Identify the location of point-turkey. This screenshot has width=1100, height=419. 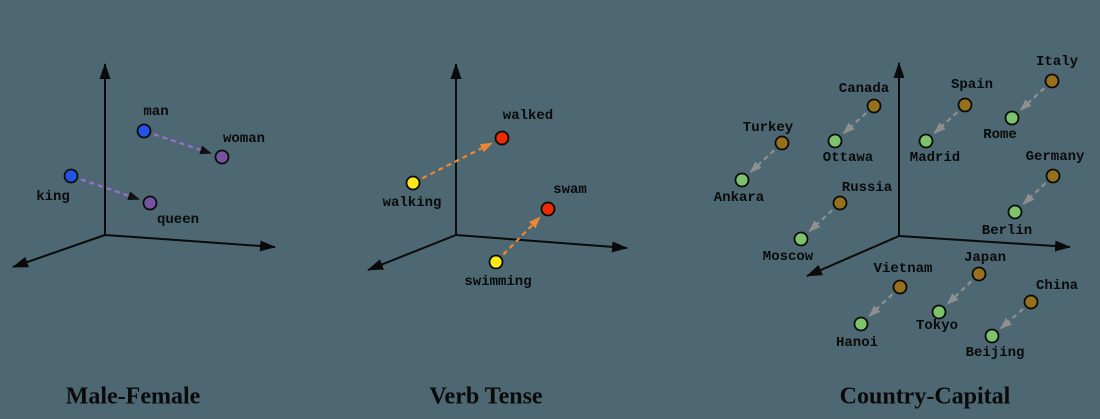
(782, 143).